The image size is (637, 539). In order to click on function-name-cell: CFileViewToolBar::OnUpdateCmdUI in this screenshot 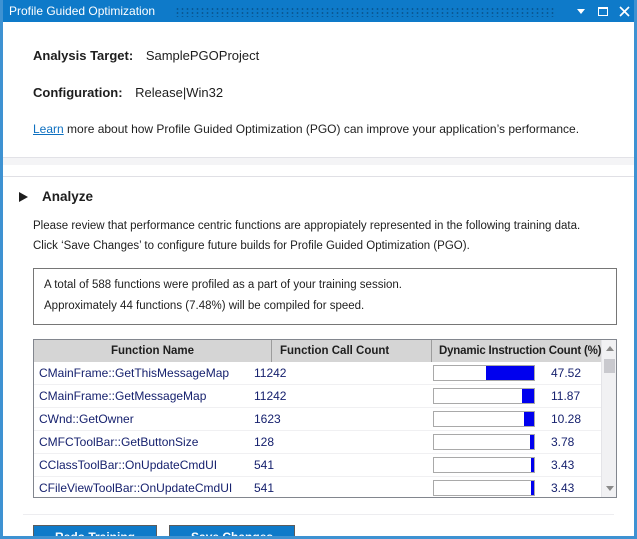, I will do `click(136, 488)`.